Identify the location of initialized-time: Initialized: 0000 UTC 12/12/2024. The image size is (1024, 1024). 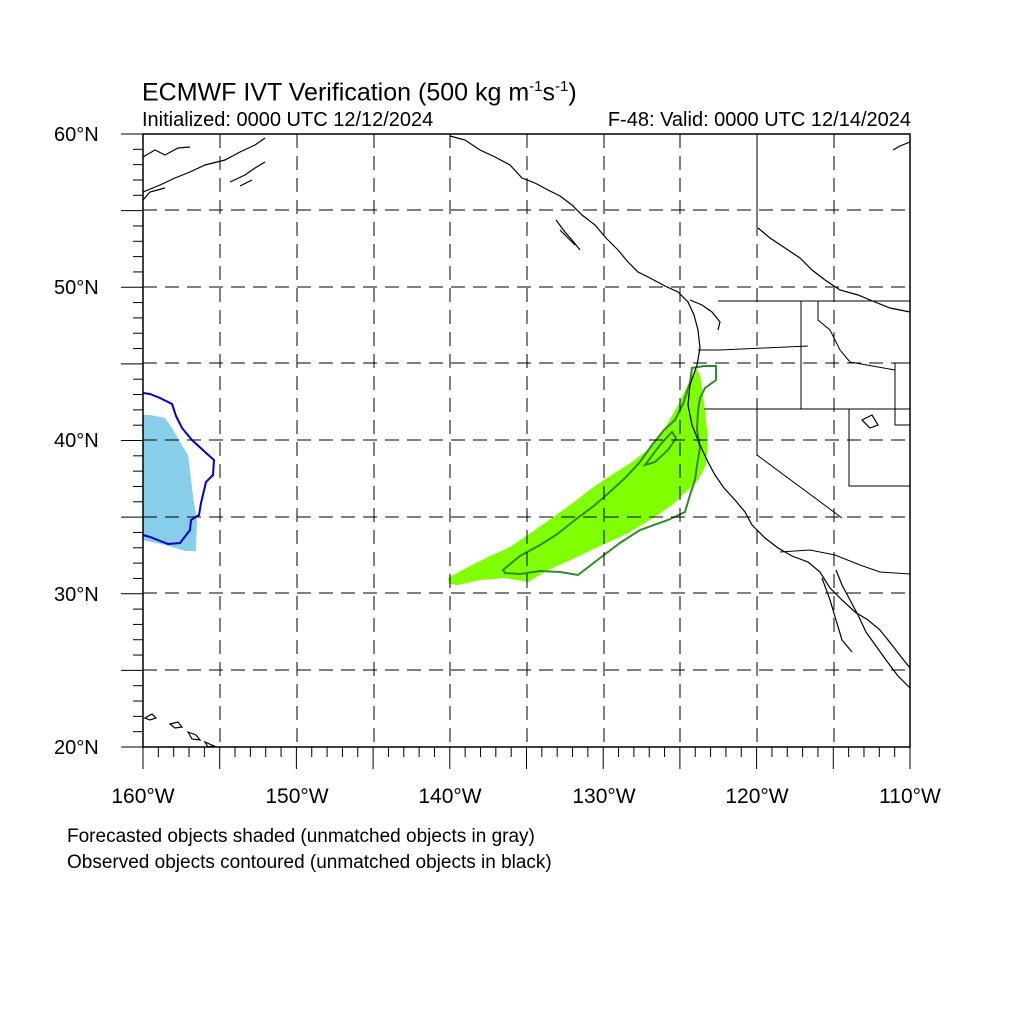
(288, 120).